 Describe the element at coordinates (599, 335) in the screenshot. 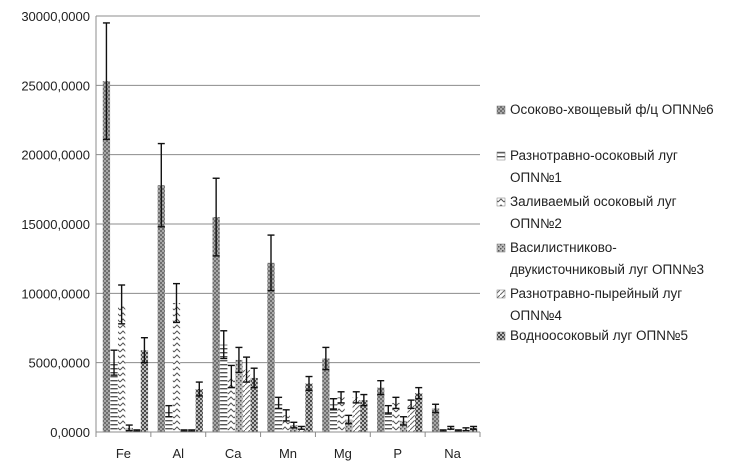

I see `legend-label: Водноосоковый луг ОПN№5` at that location.